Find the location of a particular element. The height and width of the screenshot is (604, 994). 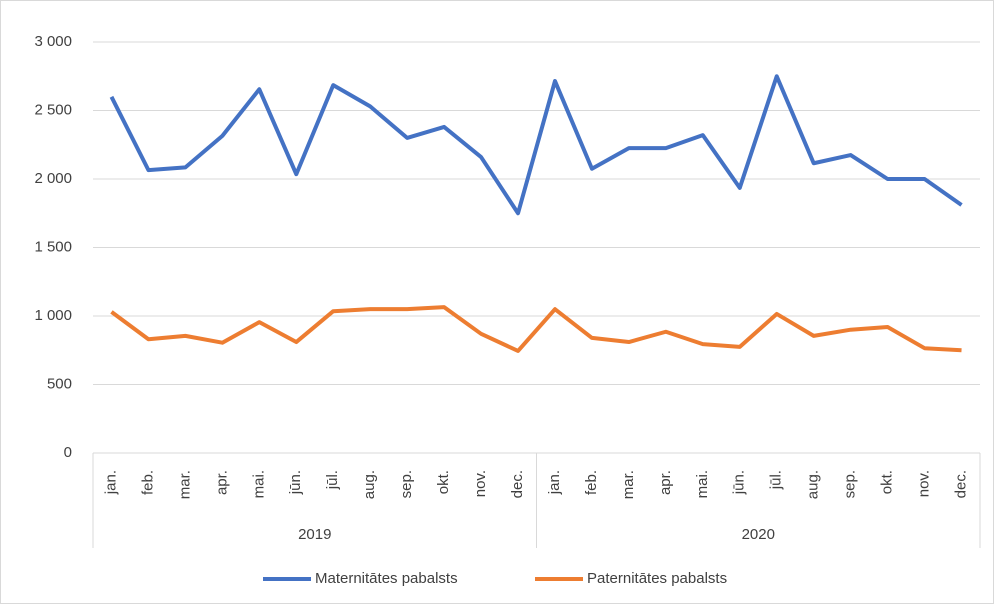

y-tick-label: 2 500 is located at coordinates (53, 109).